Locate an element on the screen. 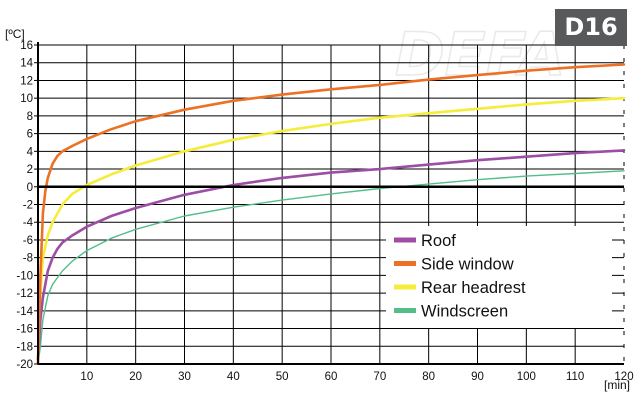 The height and width of the screenshot is (398, 638). x-tick-label: 60 is located at coordinates (331, 377).